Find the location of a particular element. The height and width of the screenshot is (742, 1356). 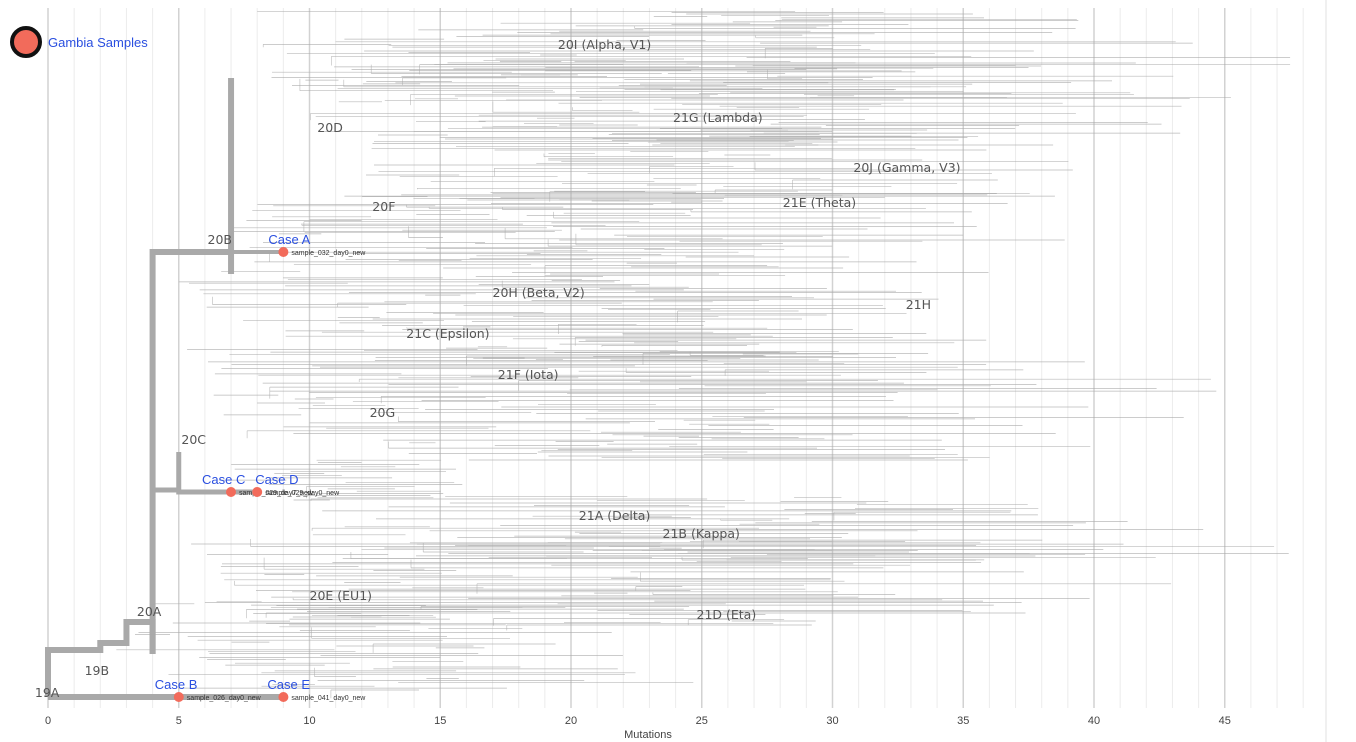

clade-label: 21A (Delta) is located at coordinates (615, 515).